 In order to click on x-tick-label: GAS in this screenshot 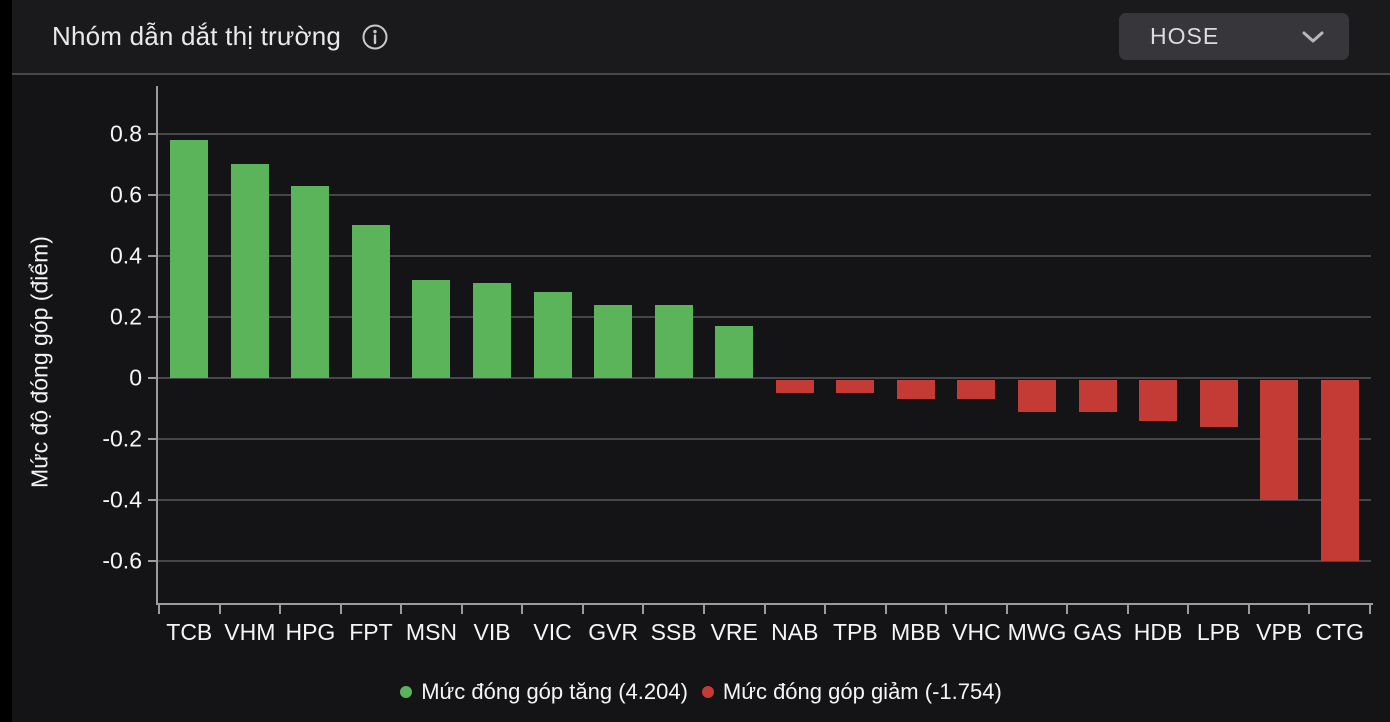, I will do `click(1097, 632)`.